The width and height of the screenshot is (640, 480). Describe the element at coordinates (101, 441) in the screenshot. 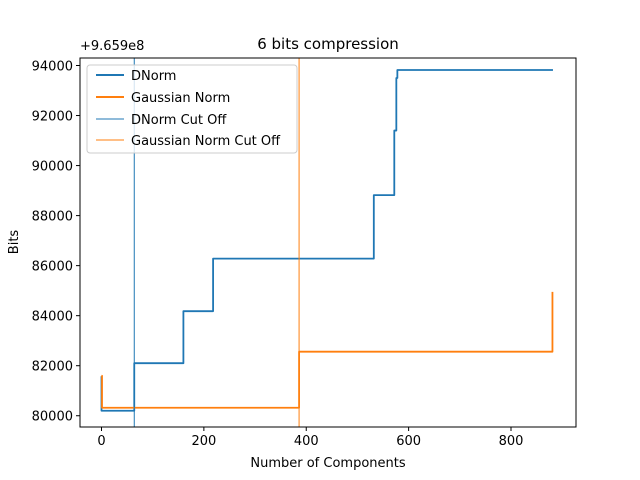

I see `x-tick-label: 0` at that location.